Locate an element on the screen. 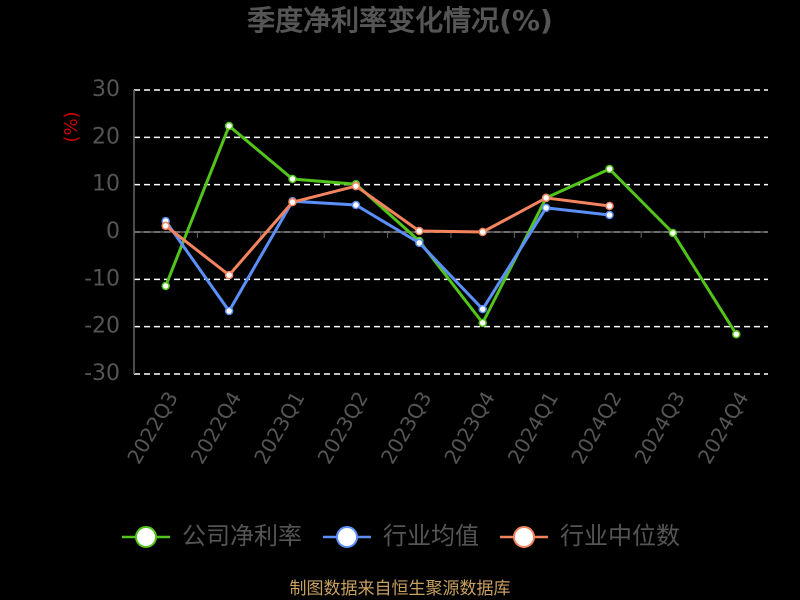 The width and height of the screenshot is (800, 600). y-tick-label: -20 is located at coordinates (102, 326).